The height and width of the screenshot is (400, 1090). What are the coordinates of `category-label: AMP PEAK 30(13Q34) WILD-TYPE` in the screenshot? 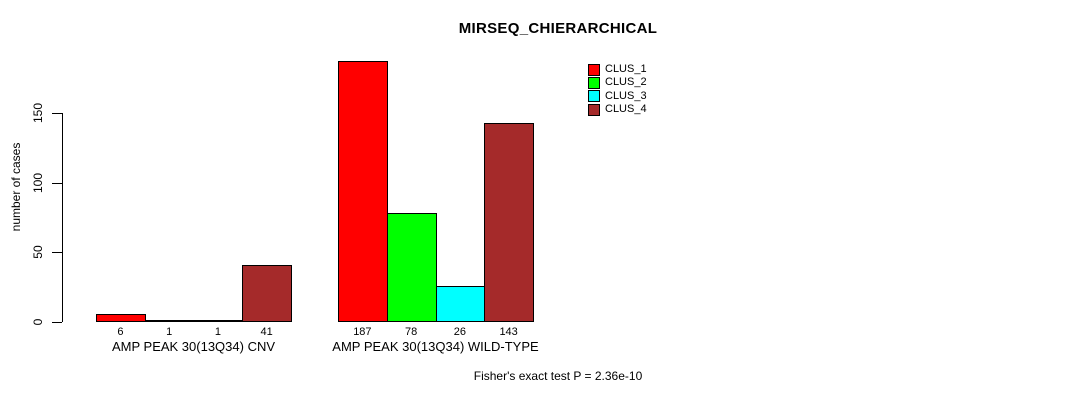 It's located at (435, 346).